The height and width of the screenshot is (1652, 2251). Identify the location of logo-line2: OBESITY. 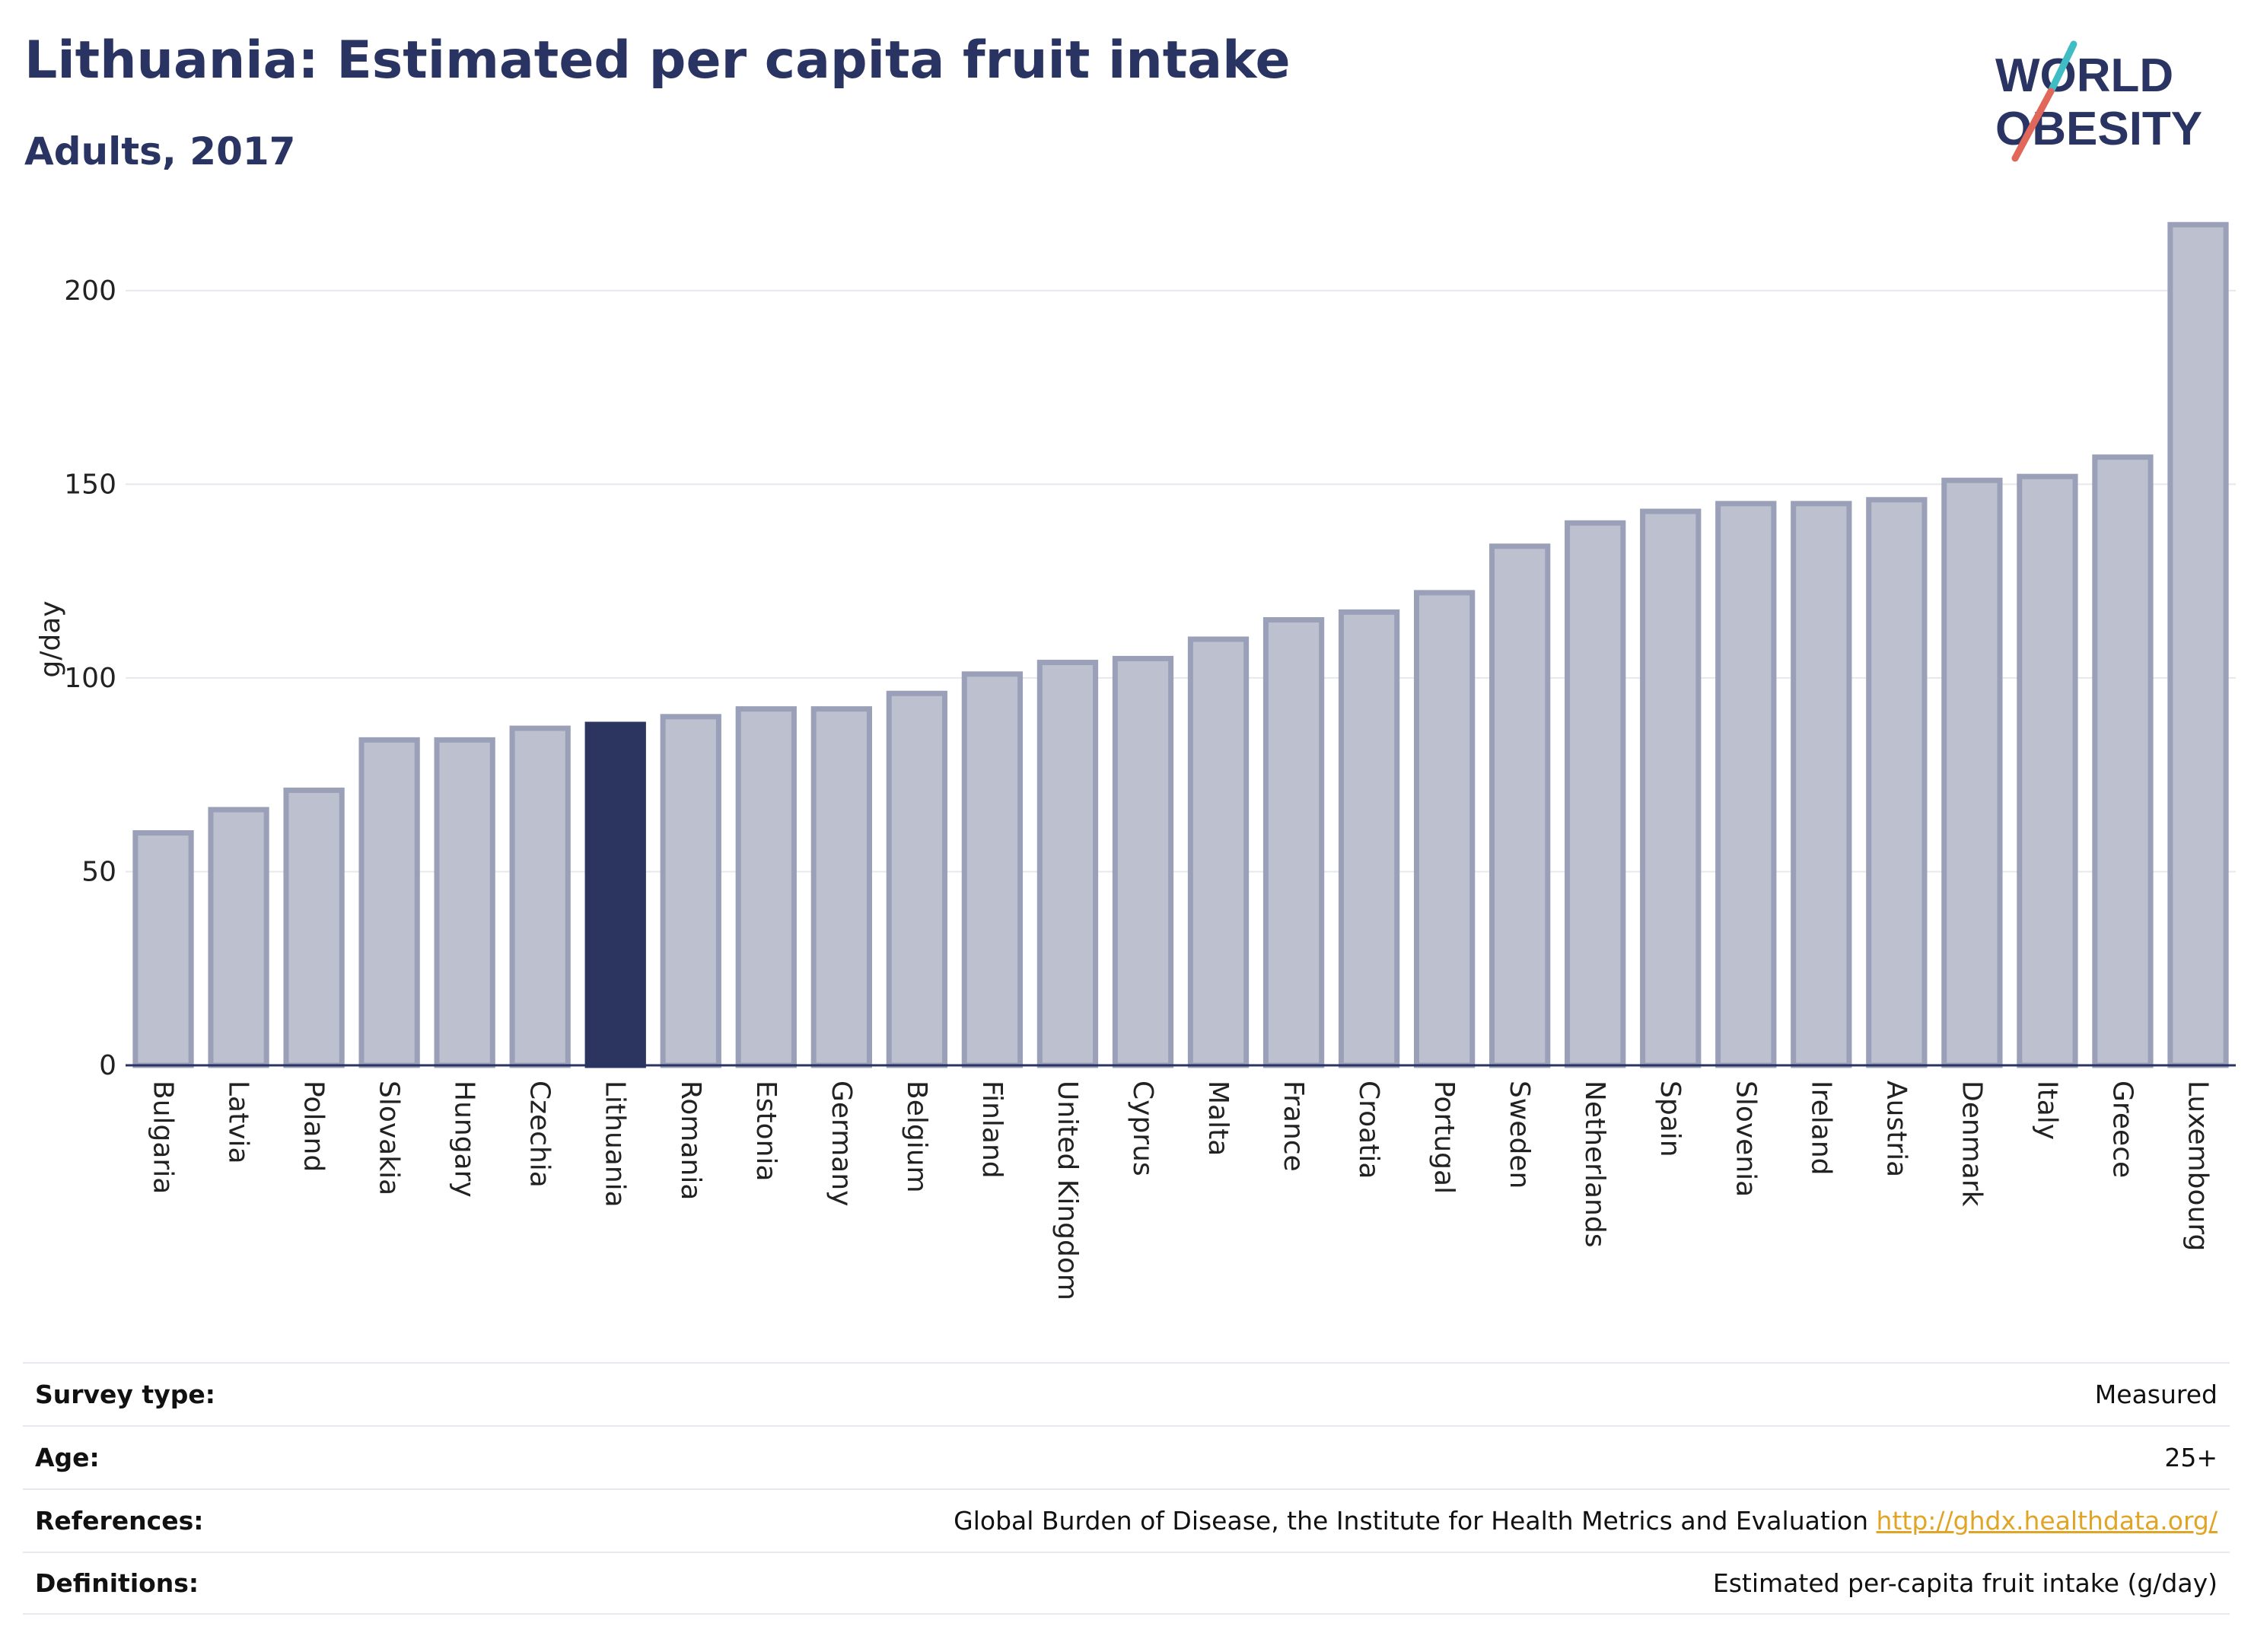
(2098, 129).